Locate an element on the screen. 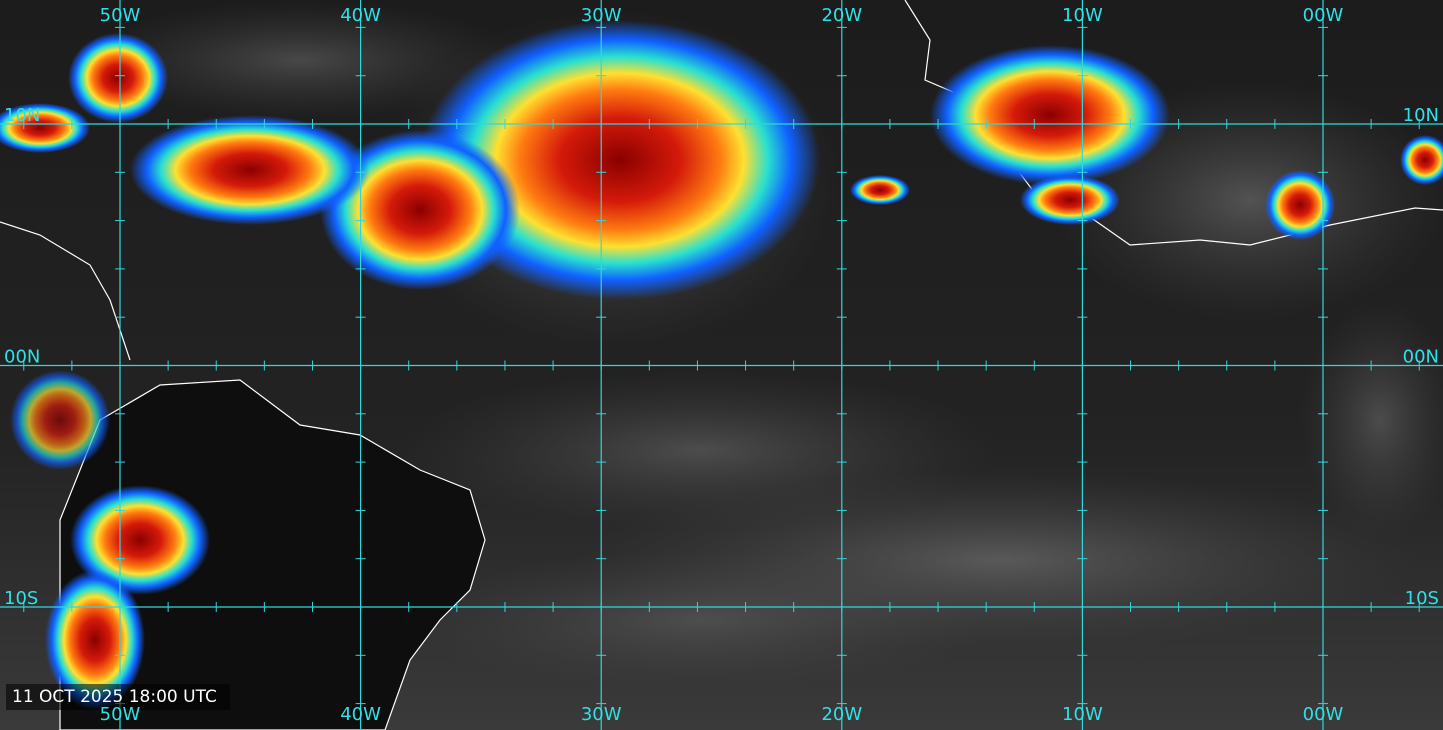  timestamp: 11 OCT 2025 18:00 UTC is located at coordinates (114, 697).